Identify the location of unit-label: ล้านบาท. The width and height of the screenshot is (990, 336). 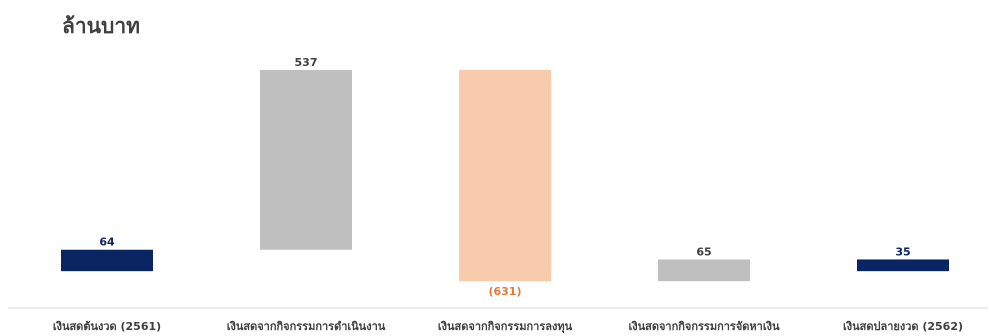
(101, 26).